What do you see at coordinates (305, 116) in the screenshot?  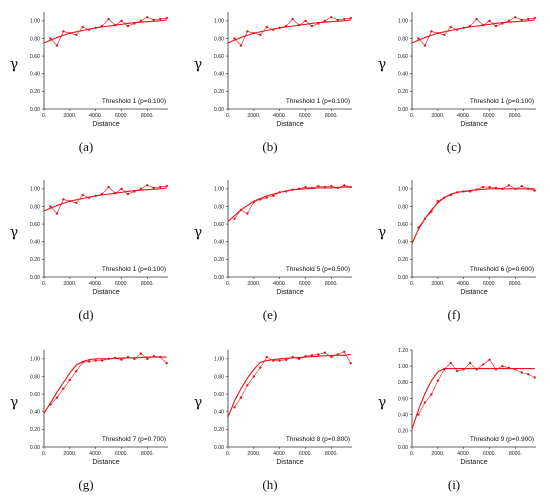 I see `x-tick-label: 6000.` at bounding box center [305, 116].